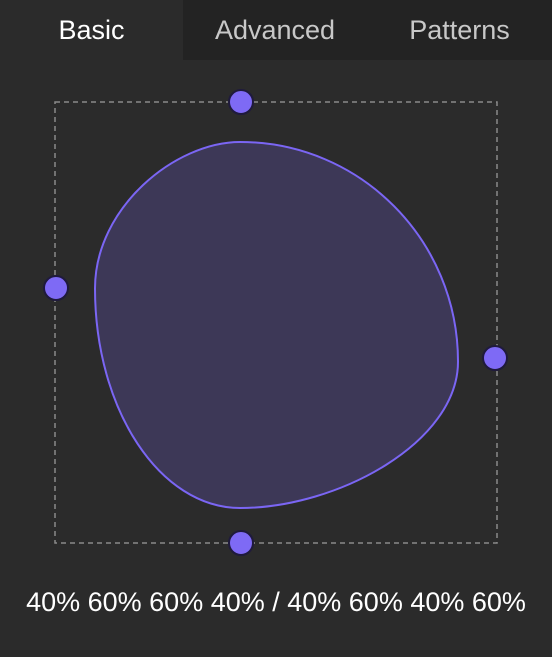 Image resolution: width=552 pixels, height=657 pixels. I want to click on top-handle, so click(241, 102).